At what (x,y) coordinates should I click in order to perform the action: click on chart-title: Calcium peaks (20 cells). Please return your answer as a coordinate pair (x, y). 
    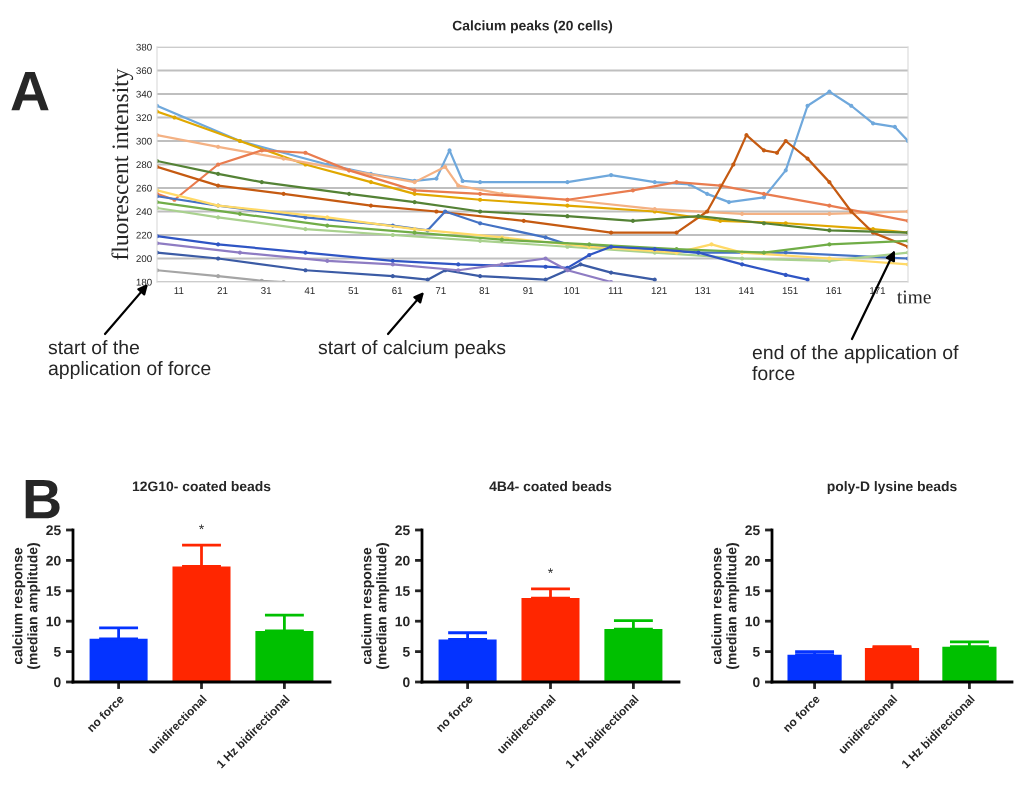
    Looking at the image, I should click on (532, 27).